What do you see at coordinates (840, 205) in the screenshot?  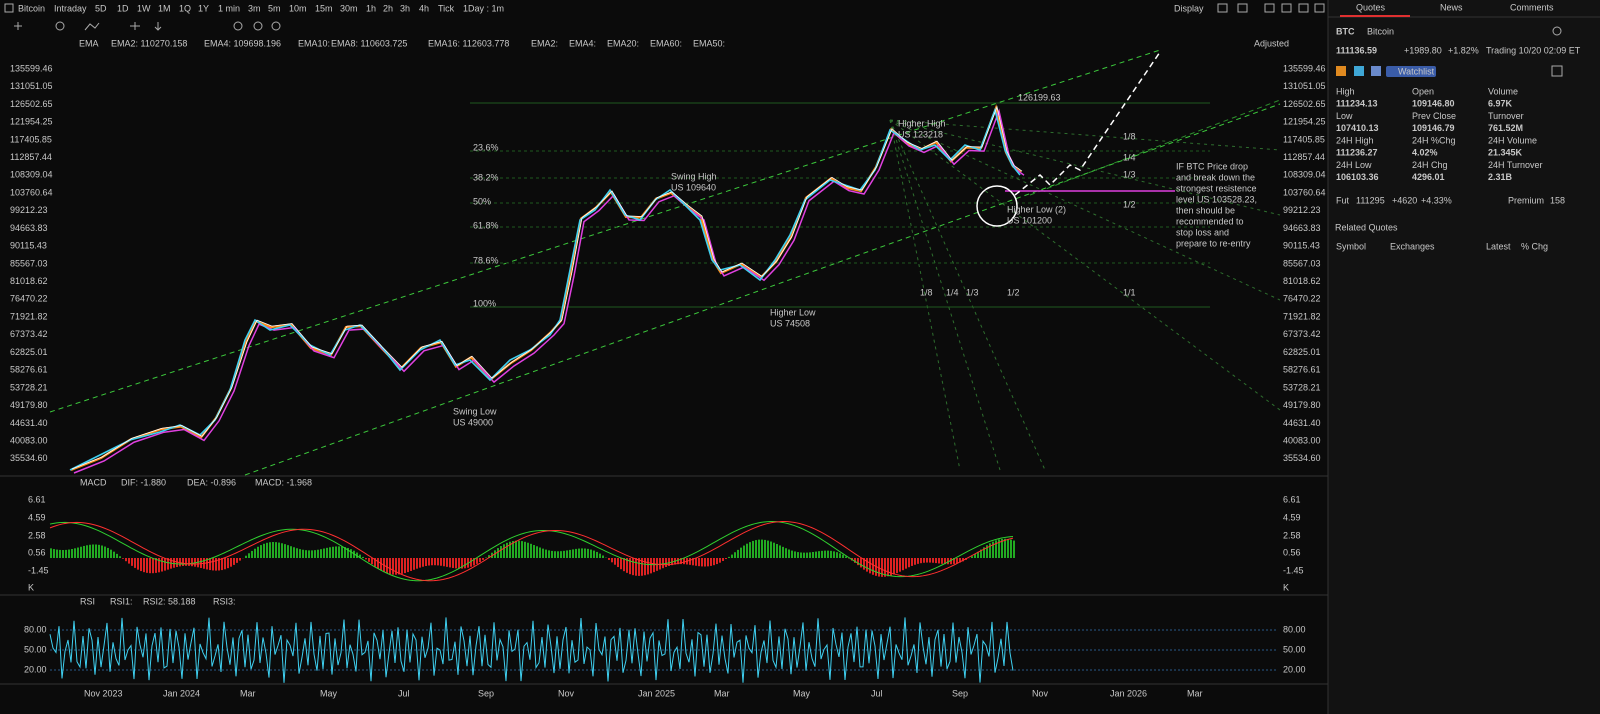 I see `fib-lines` at bounding box center [840, 205].